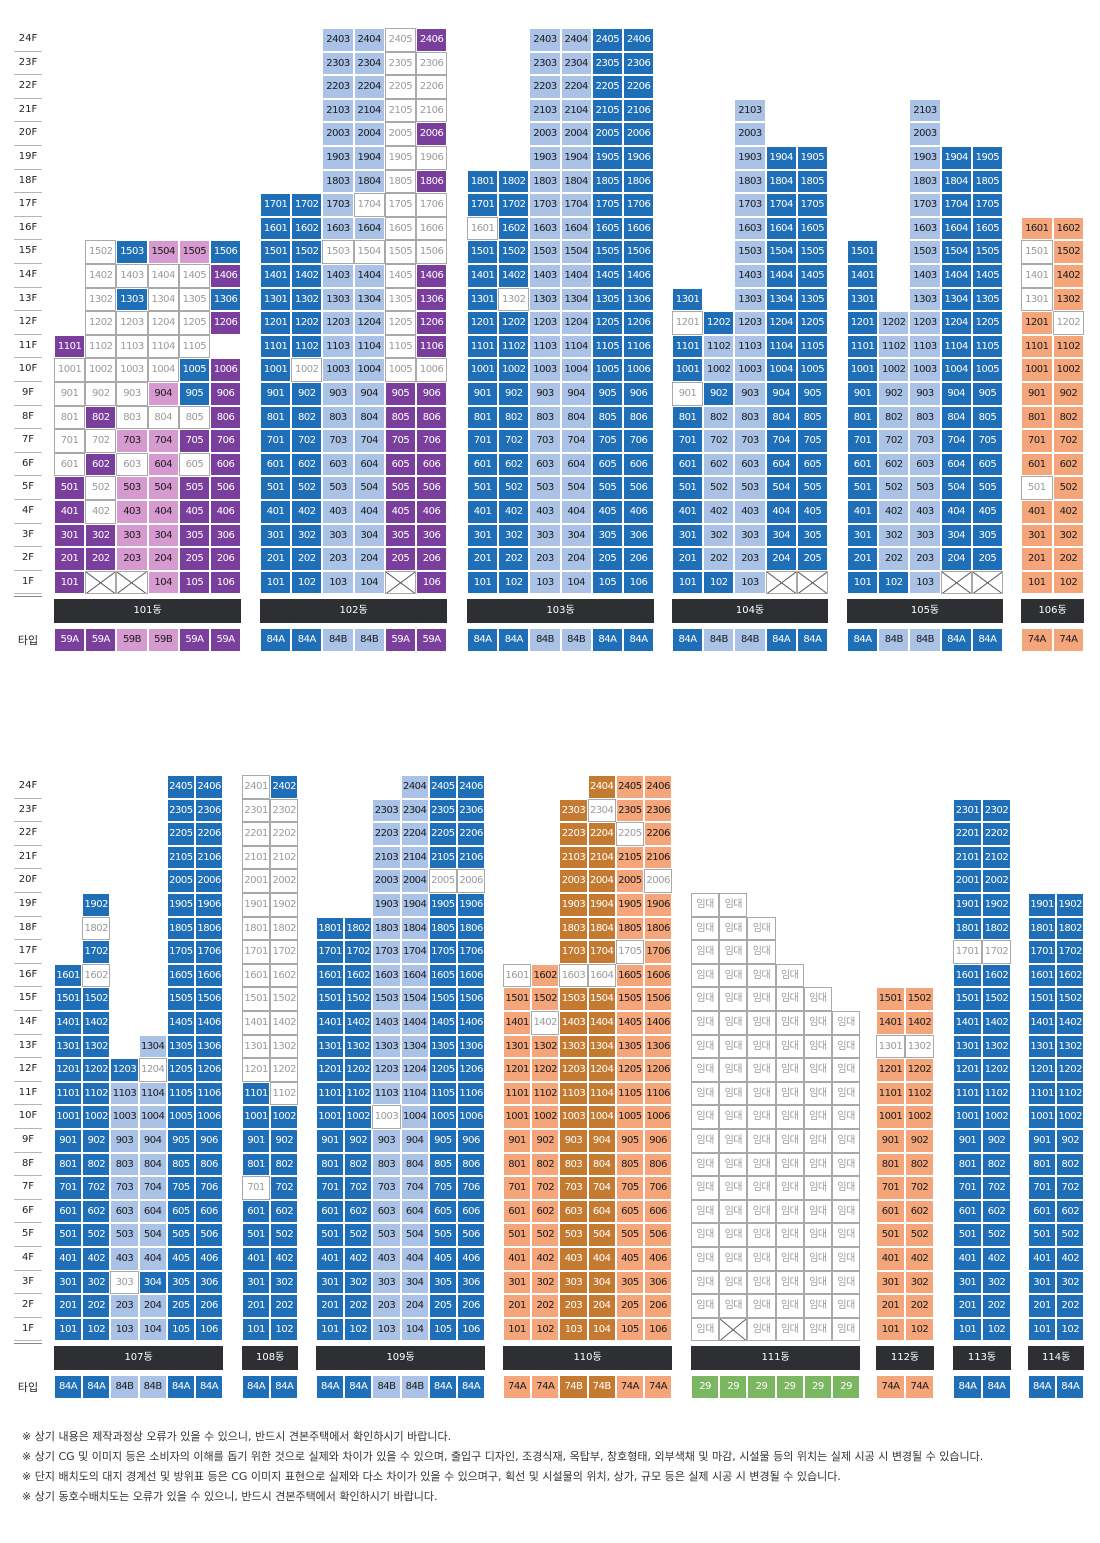 This screenshot has height=1543, width=1100. I want to click on unit-cell: 1204, so click(414, 1070).